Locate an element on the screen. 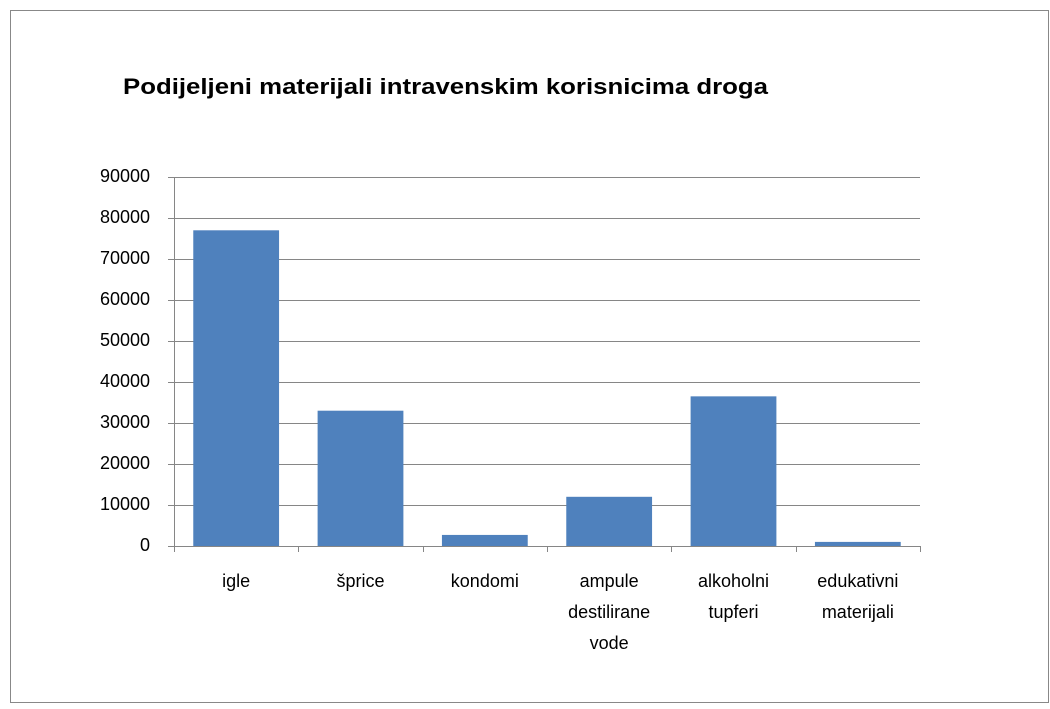 Image resolution: width=1050 pixels, height=709 pixels. y-tick-label: 30000 is located at coordinates (125, 422).